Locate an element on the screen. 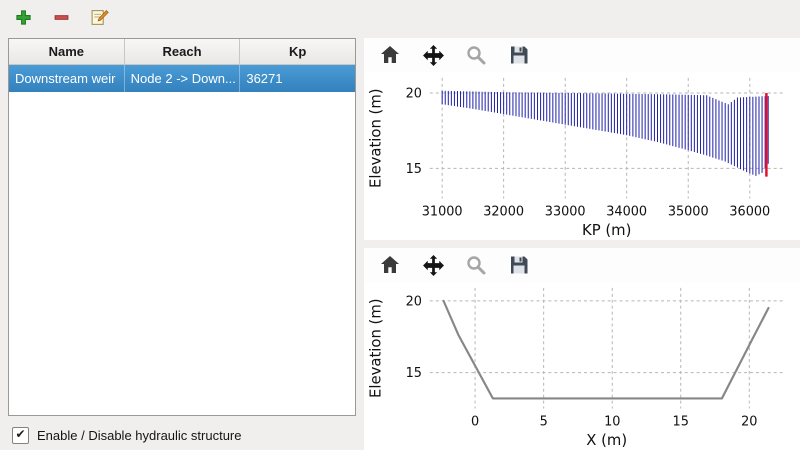  svg-text: 31000 is located at coordinates (442, 211).